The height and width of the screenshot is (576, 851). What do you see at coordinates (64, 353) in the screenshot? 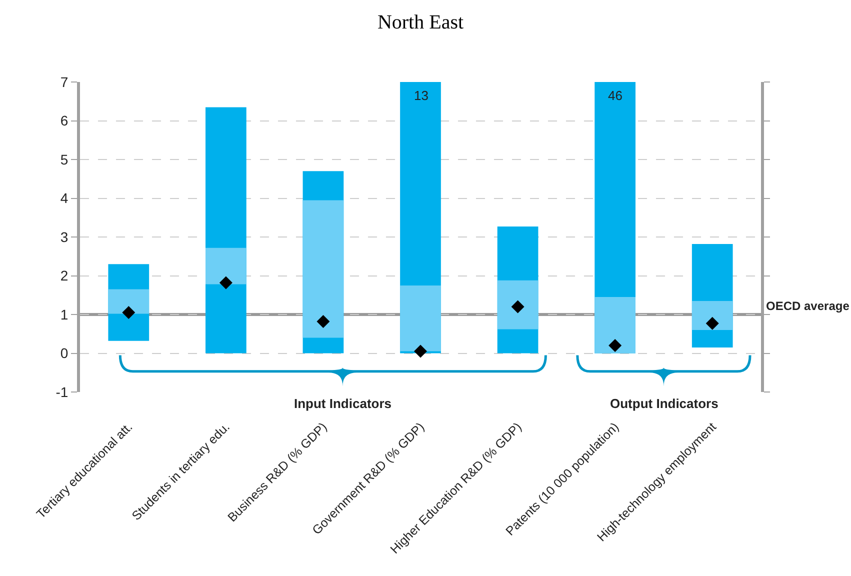
I see `y-tick-label: 0` at bounding box center [64, 353].